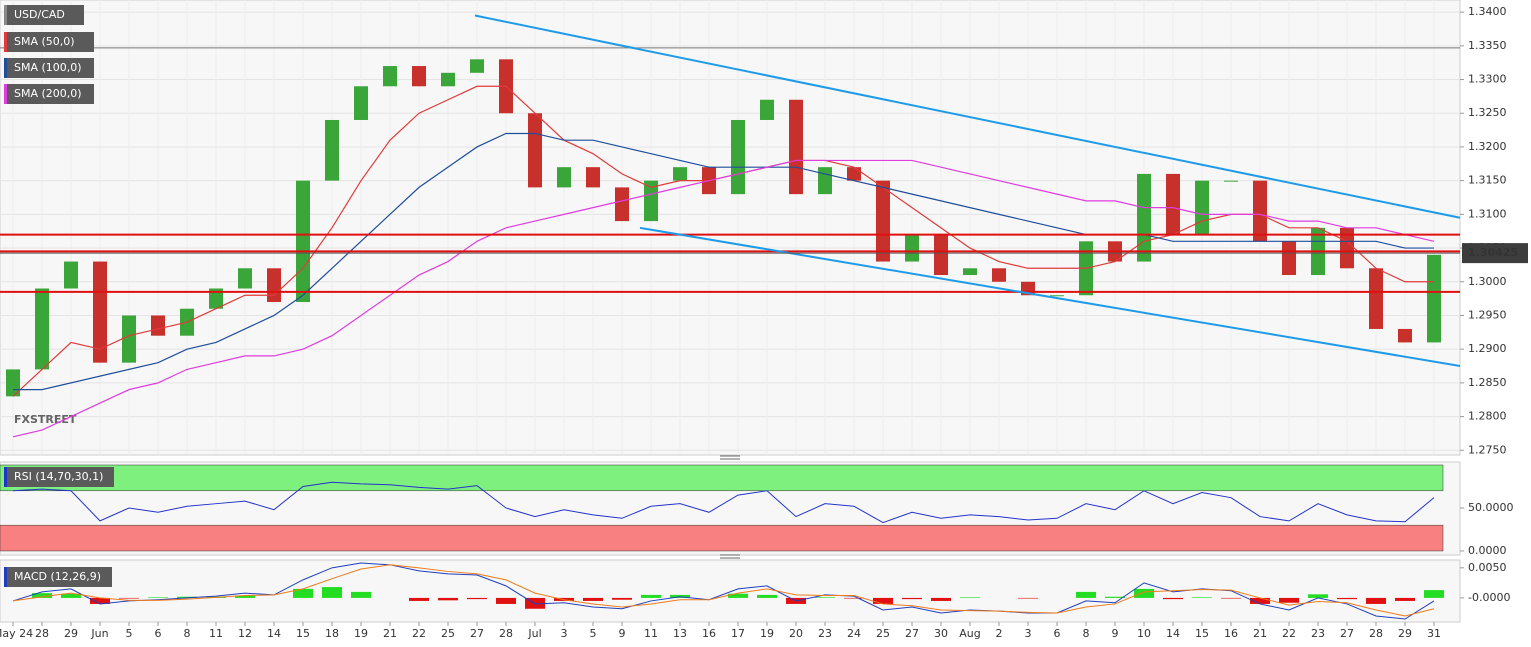  Describe the element at coordinates (1028, 633) in the screenshot. I see `x-tick-label: 3` at that location.